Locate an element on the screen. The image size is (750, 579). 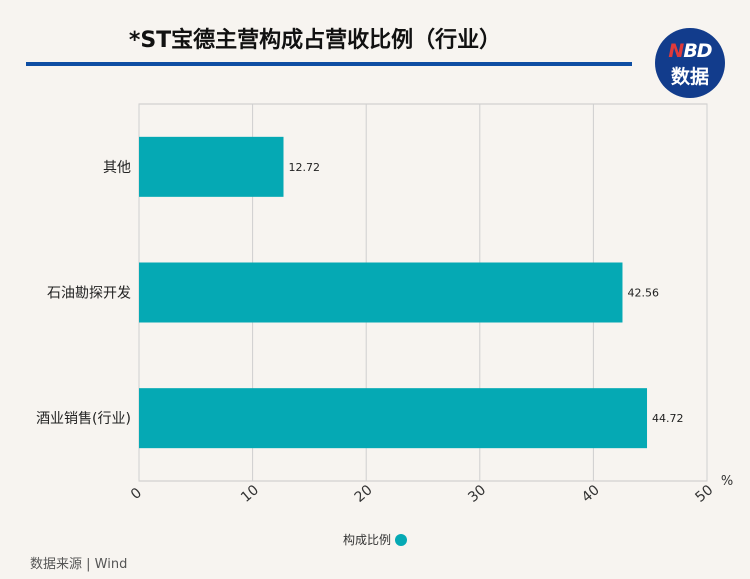
x-tick-label: 0 is located at coordinates (136, 494).